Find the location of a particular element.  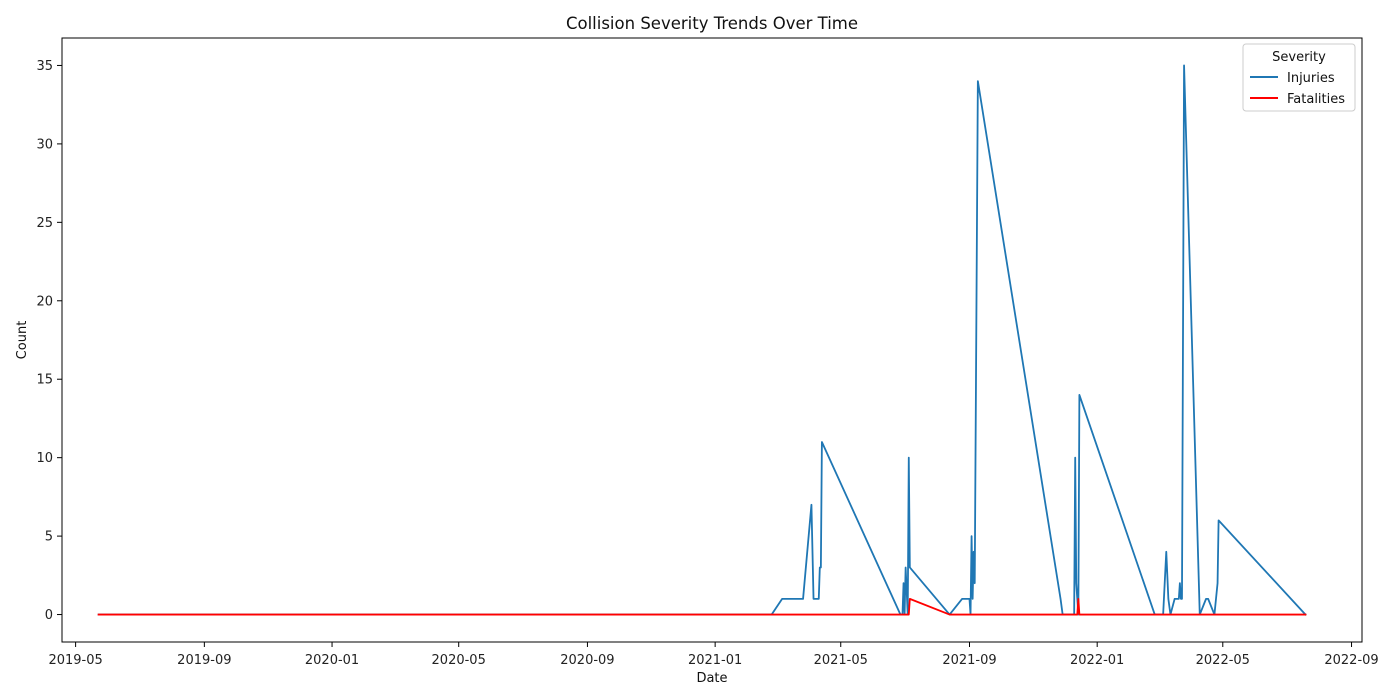

x-tick-label: 2022-09 is located at coordinates (1351, 660).